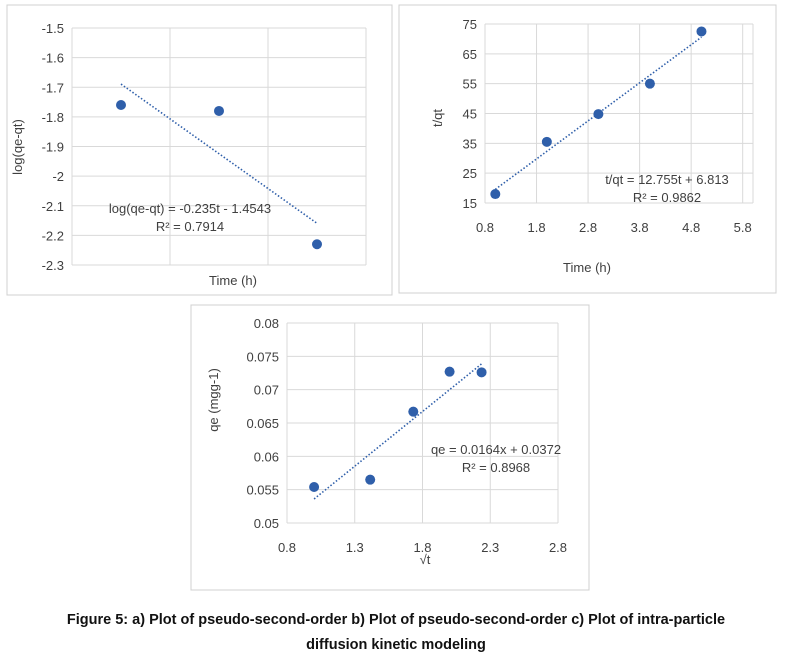  What do you see at coordinates (470, 143) in the screenshot?
I see `y-tick-label: 35` at bounding box center [470, 143].